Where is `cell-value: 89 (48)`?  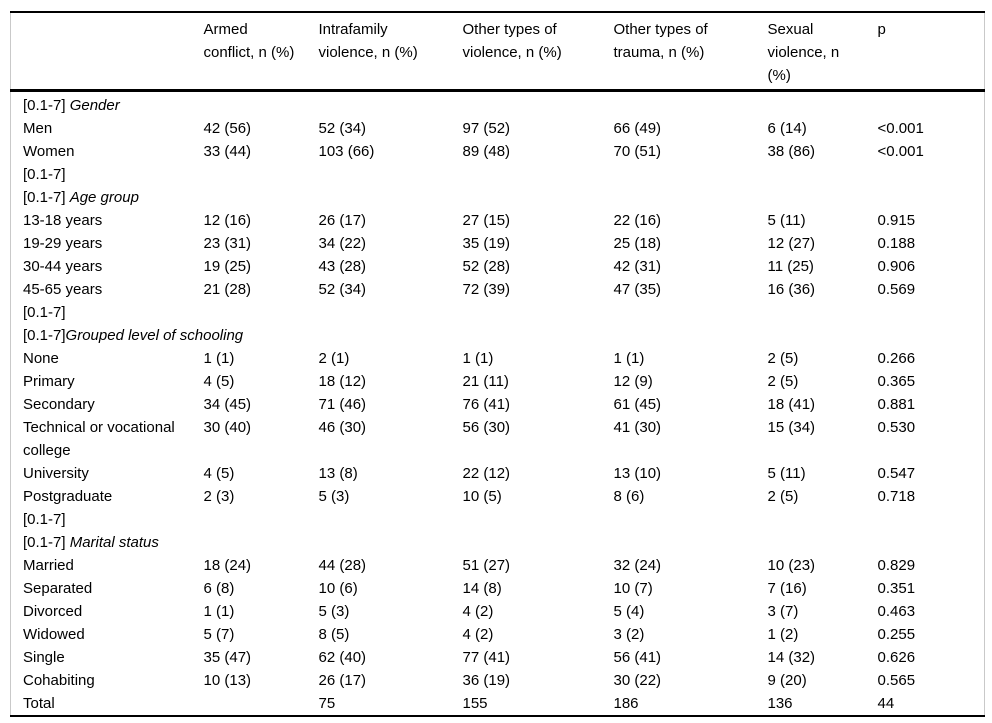 cell-value: 89 (48) is located at coordinates (486, 151).